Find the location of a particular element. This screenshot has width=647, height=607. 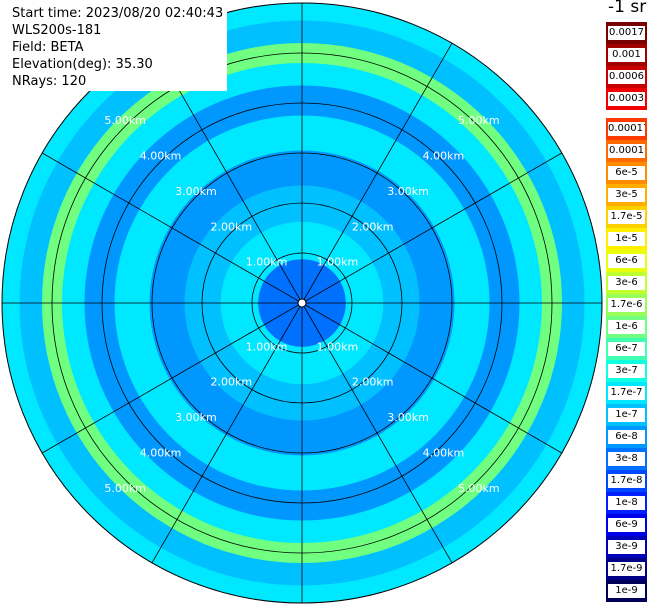

legend-label: 0.0003 is located at coordinates (626, 99).